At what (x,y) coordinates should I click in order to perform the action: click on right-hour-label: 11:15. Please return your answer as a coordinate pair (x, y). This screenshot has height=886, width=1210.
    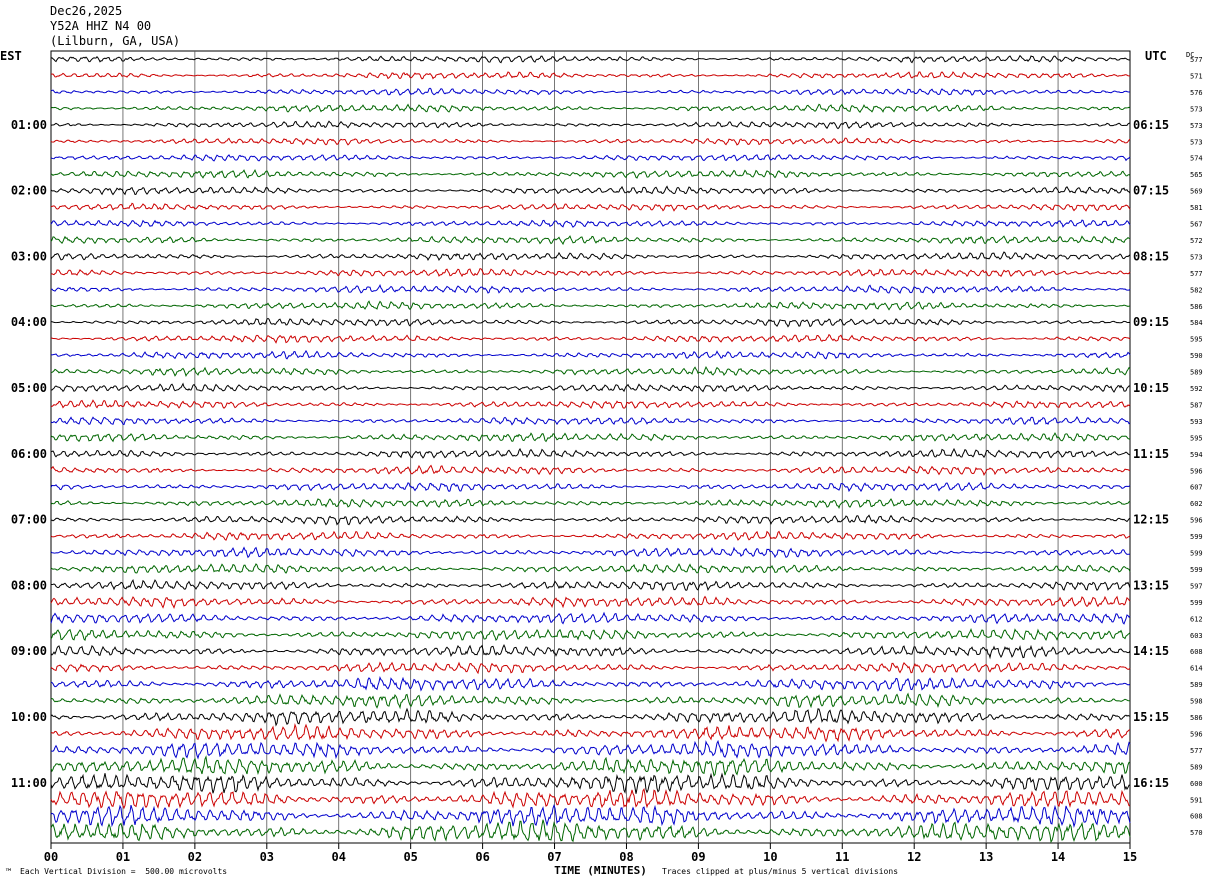
    Looking at the image, I should click on (1151, 454).